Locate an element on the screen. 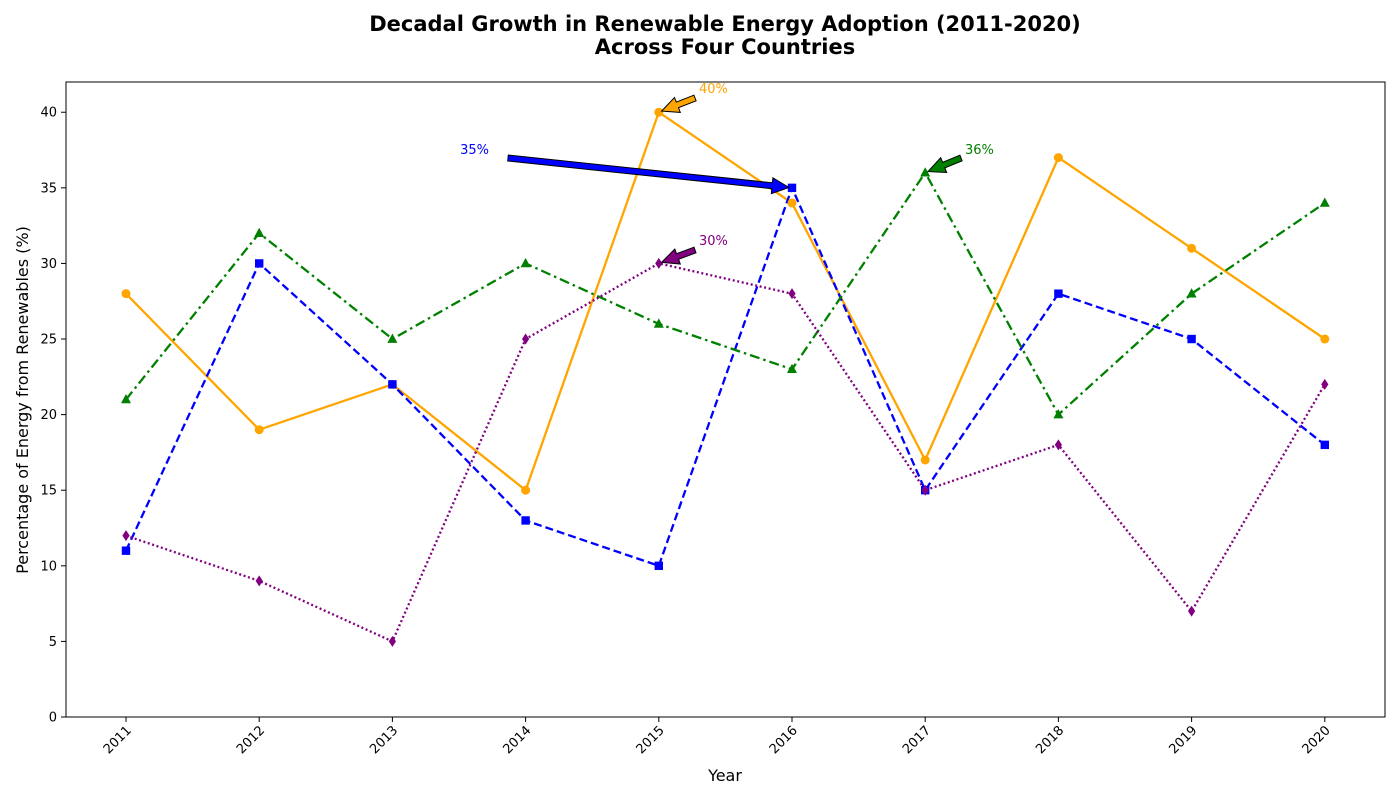  y-axis-label: Percentage of Energy from Renewables (%) is located at coordinates (22, 400).